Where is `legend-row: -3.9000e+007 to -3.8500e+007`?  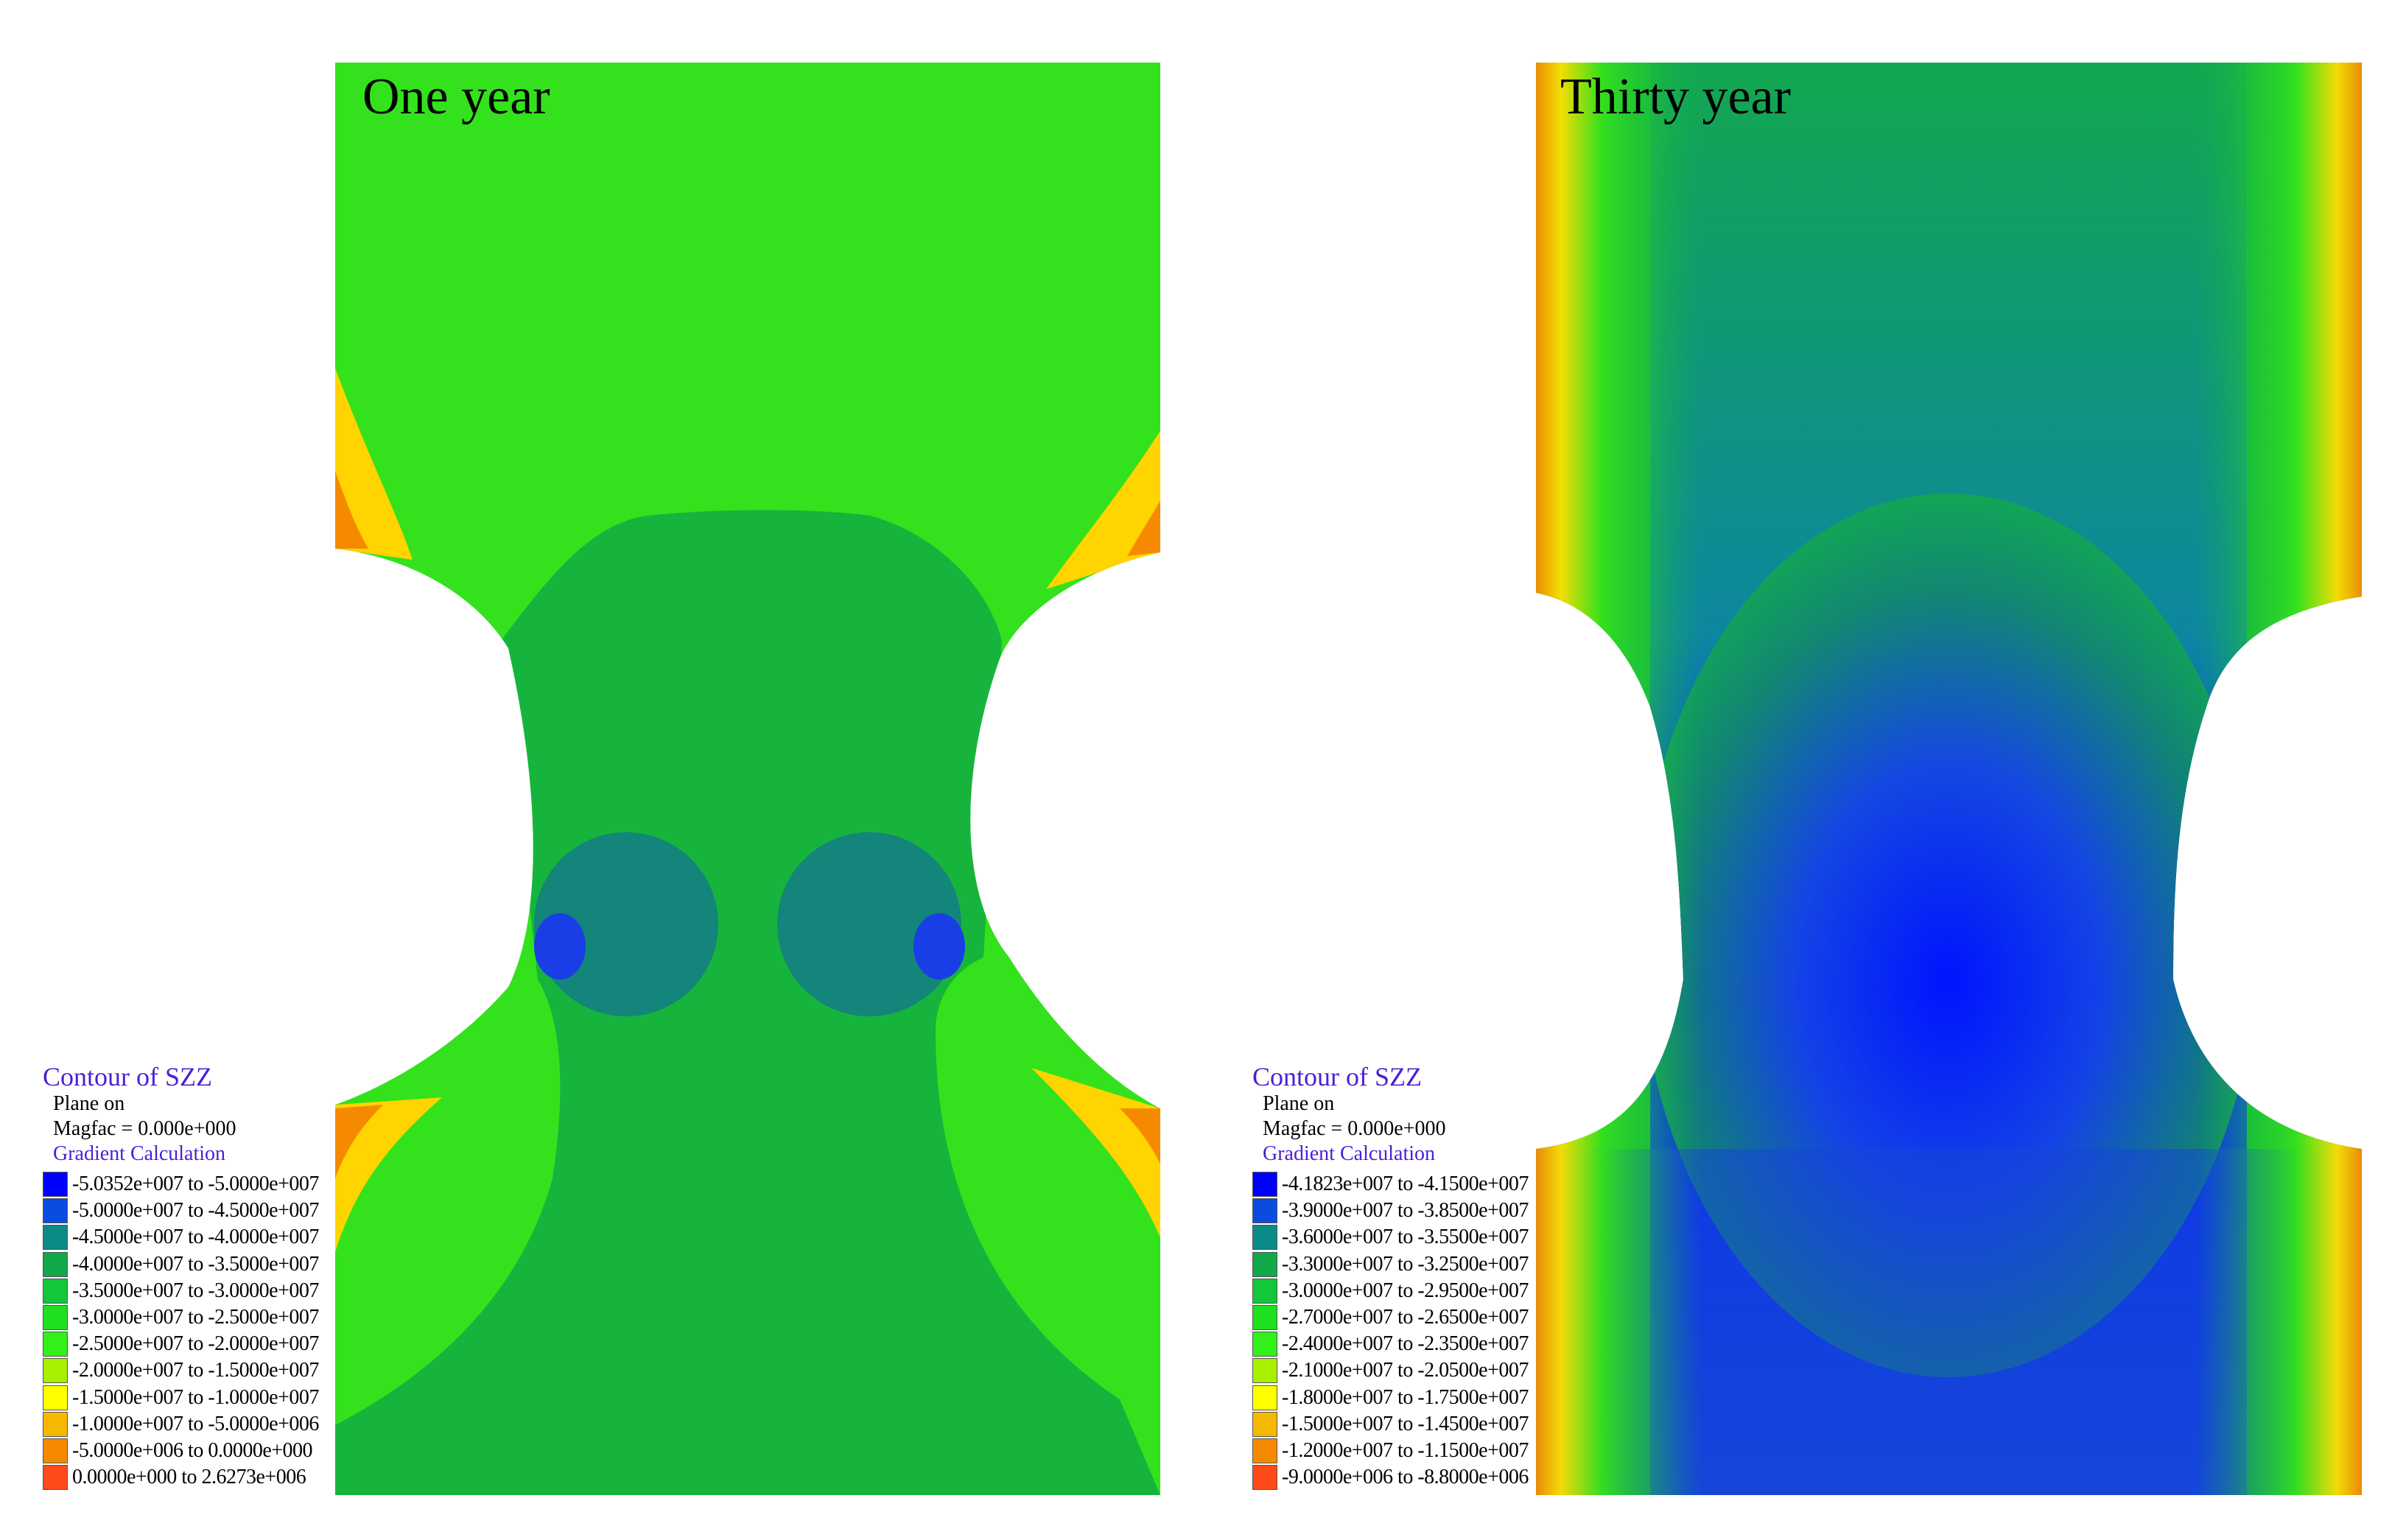
legend-row: -3.9000e+007 to -3.8500e+007 is located at coordinates (1390, 1211).